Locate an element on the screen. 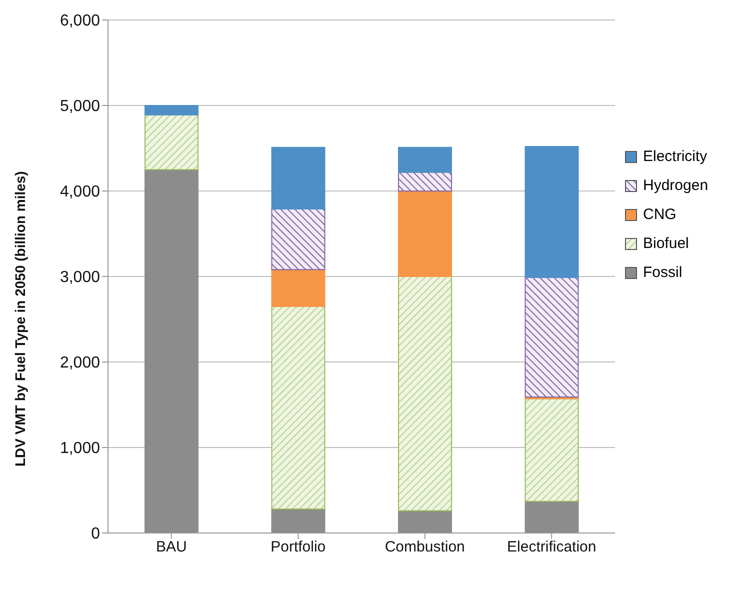 This screenshot has width=743, height=590. x-tick-label: Combustion is located at coordinates (424, 547).